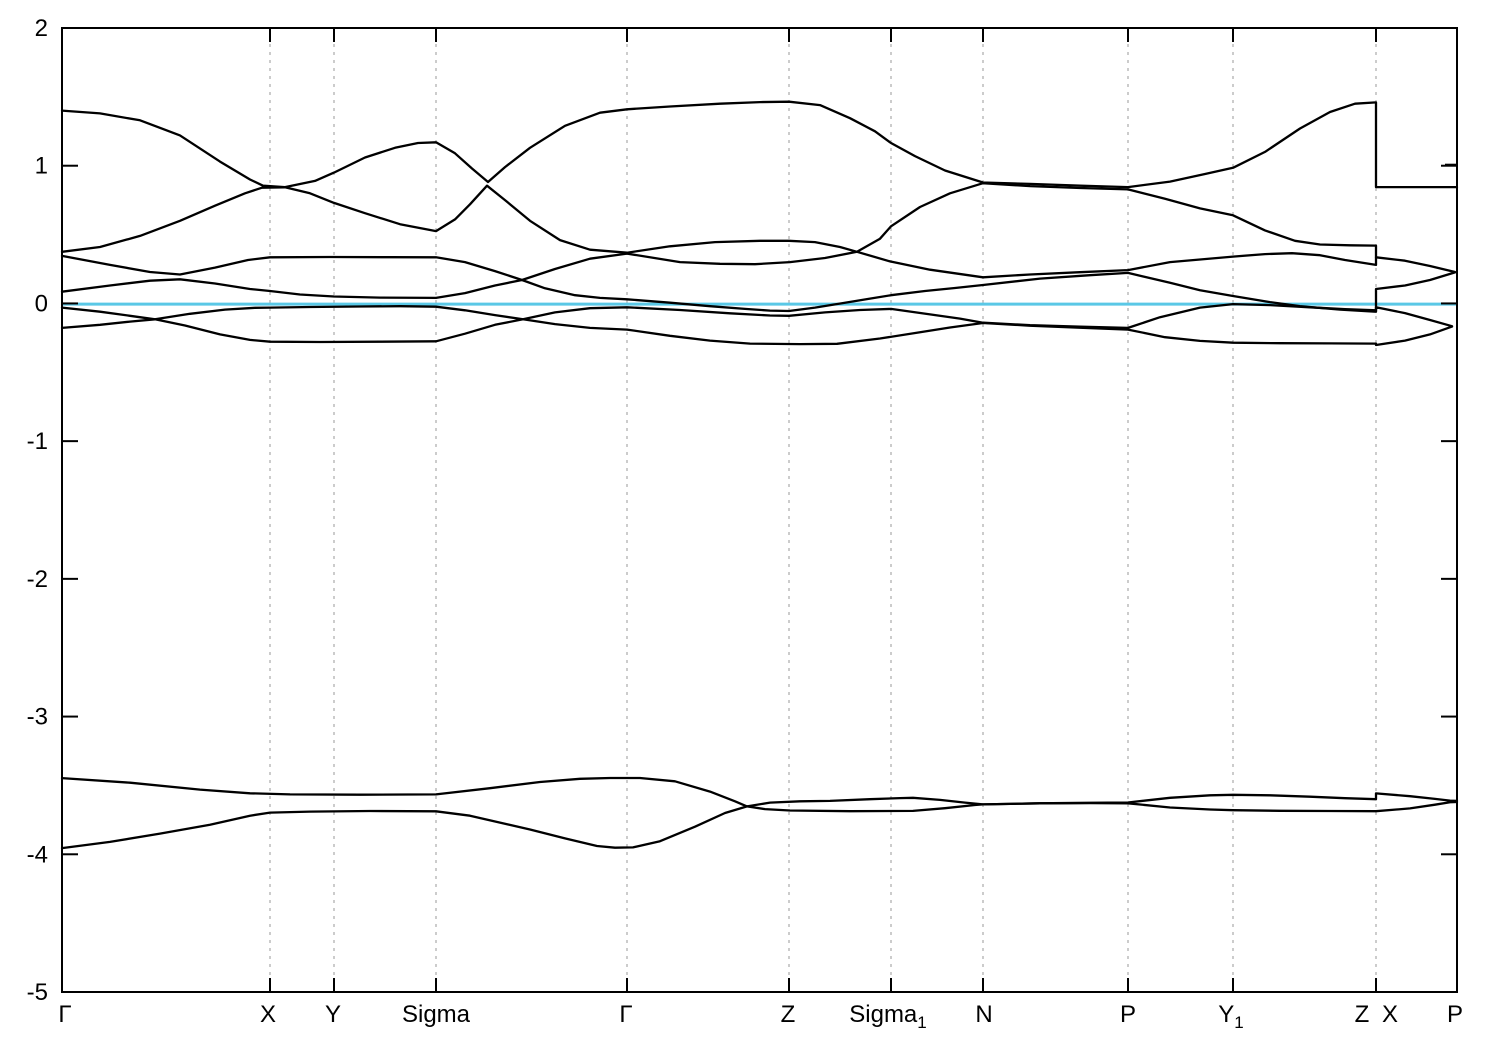 This screenshot has width=1500, height=1050. What do you see at coordinates (37, 579) in the screenshot?
I see `y-axis-label: -2` at bounding box center [37, 579].